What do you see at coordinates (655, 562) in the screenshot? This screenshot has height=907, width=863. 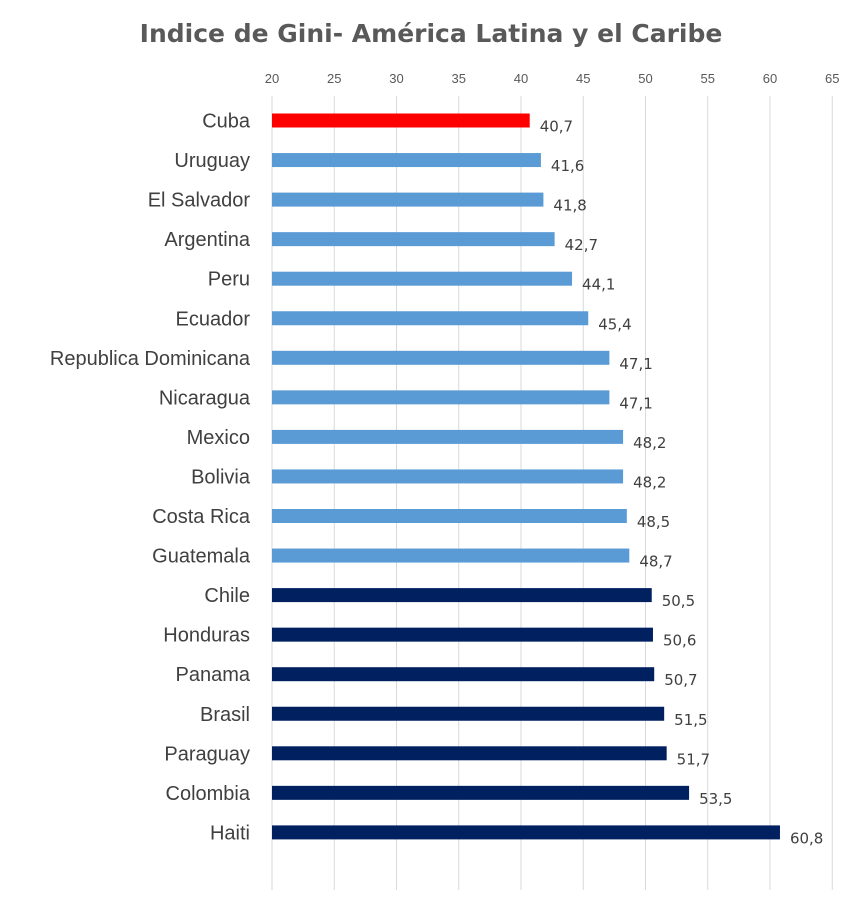 I see `data-label: 48,7` at bounding box center [655, 562].